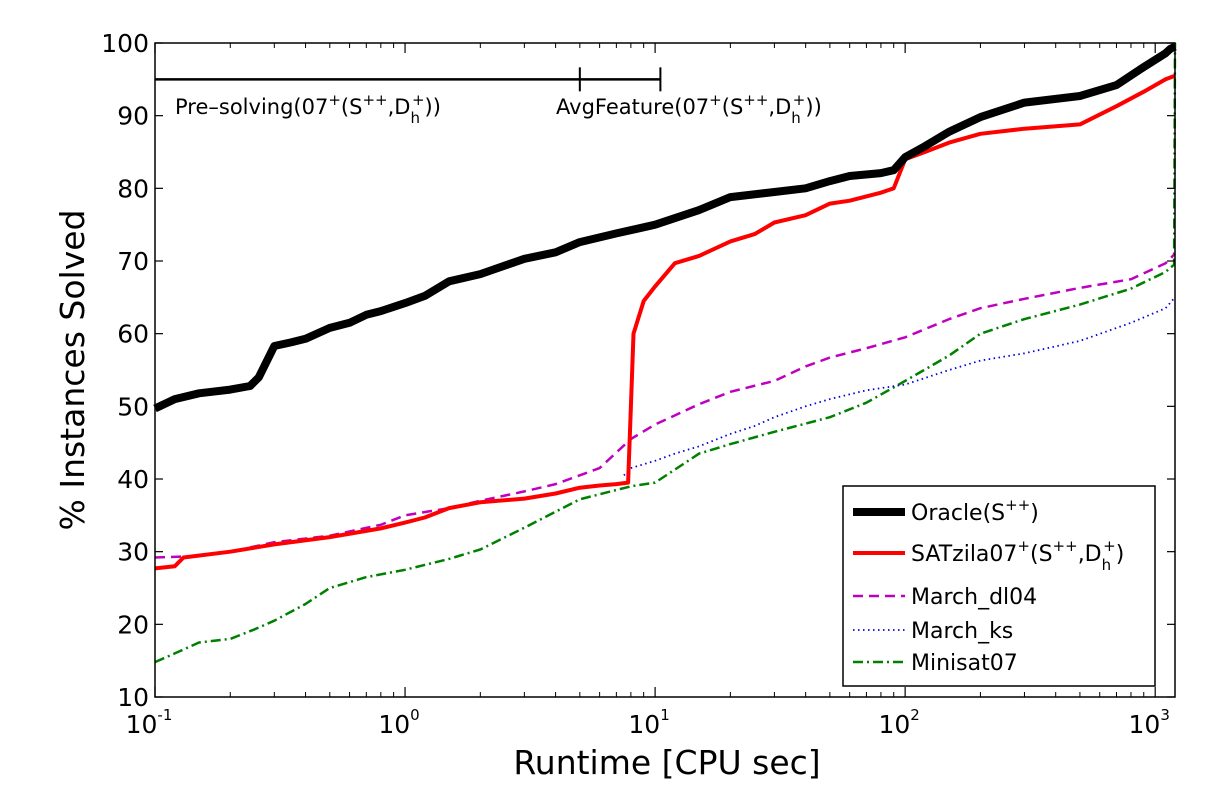 The image size is (1210, 792). What do you see at coordinates (133, 697) in the screenshot?
I see `y-tick-label: 10` at bounding box center [133, 697].